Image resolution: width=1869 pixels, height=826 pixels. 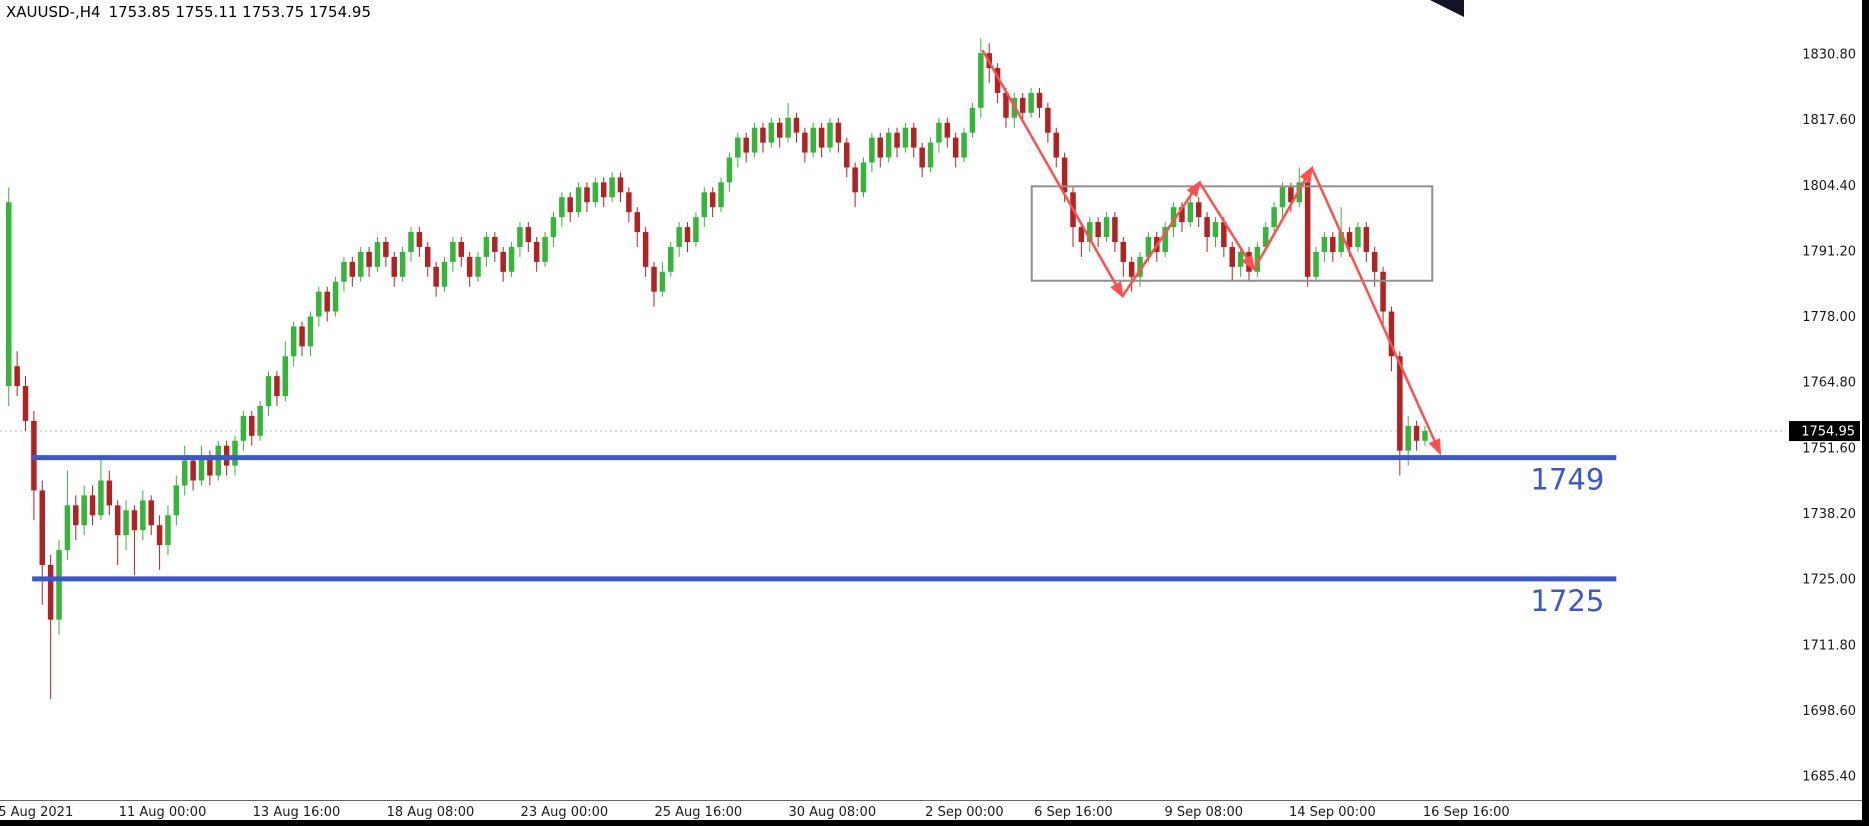 What do you see at coordinates (1829, 317) in the screenshot?
I see `price-axis-label: 1778.00` at bounding box center [1829, 317].